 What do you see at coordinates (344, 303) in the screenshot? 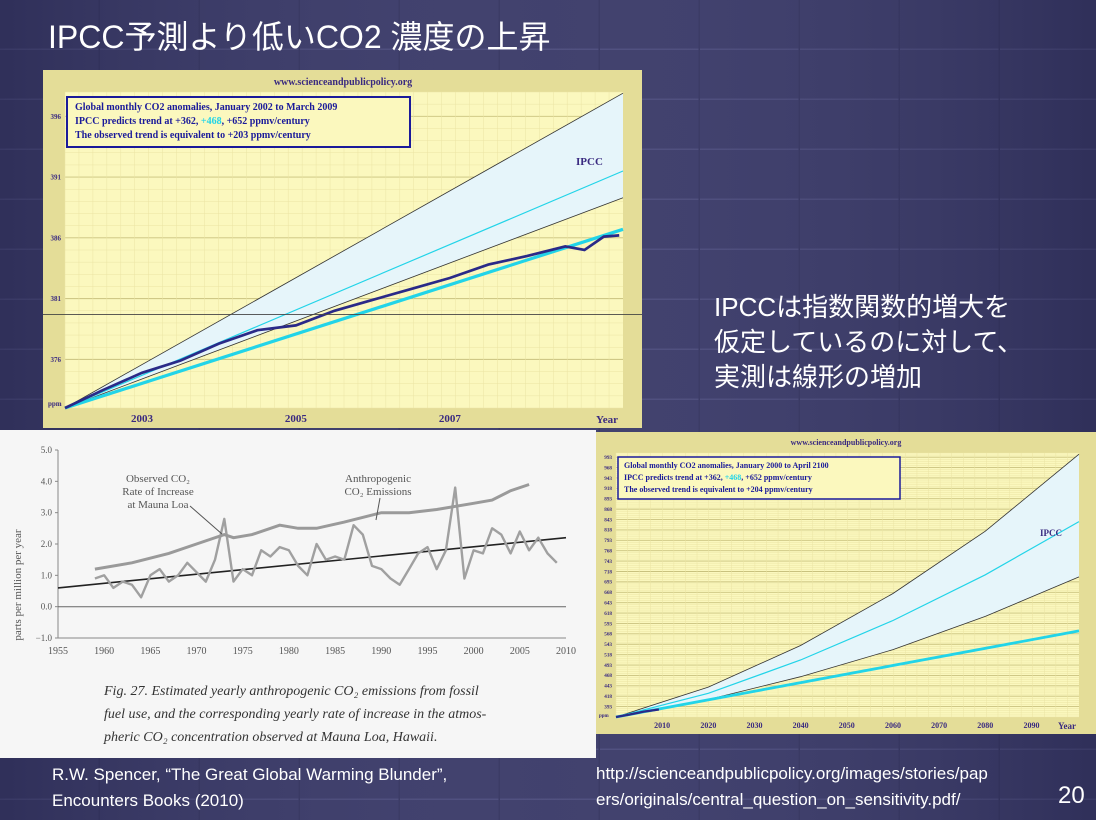
I see `ipcc-lower-line` at bounding box center [344, 303].